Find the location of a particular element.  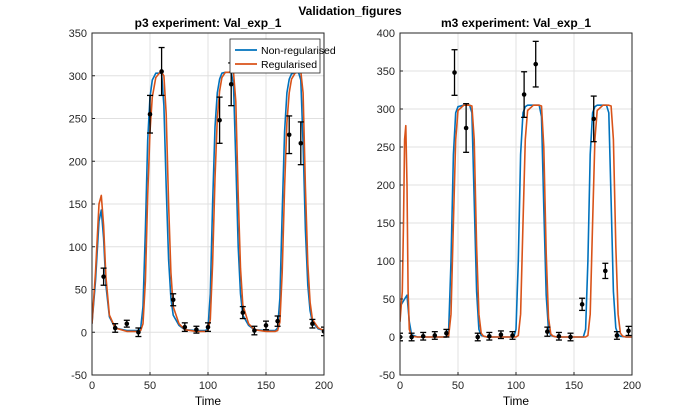

legend-label: Regularised is located at coordinates (289, 65).